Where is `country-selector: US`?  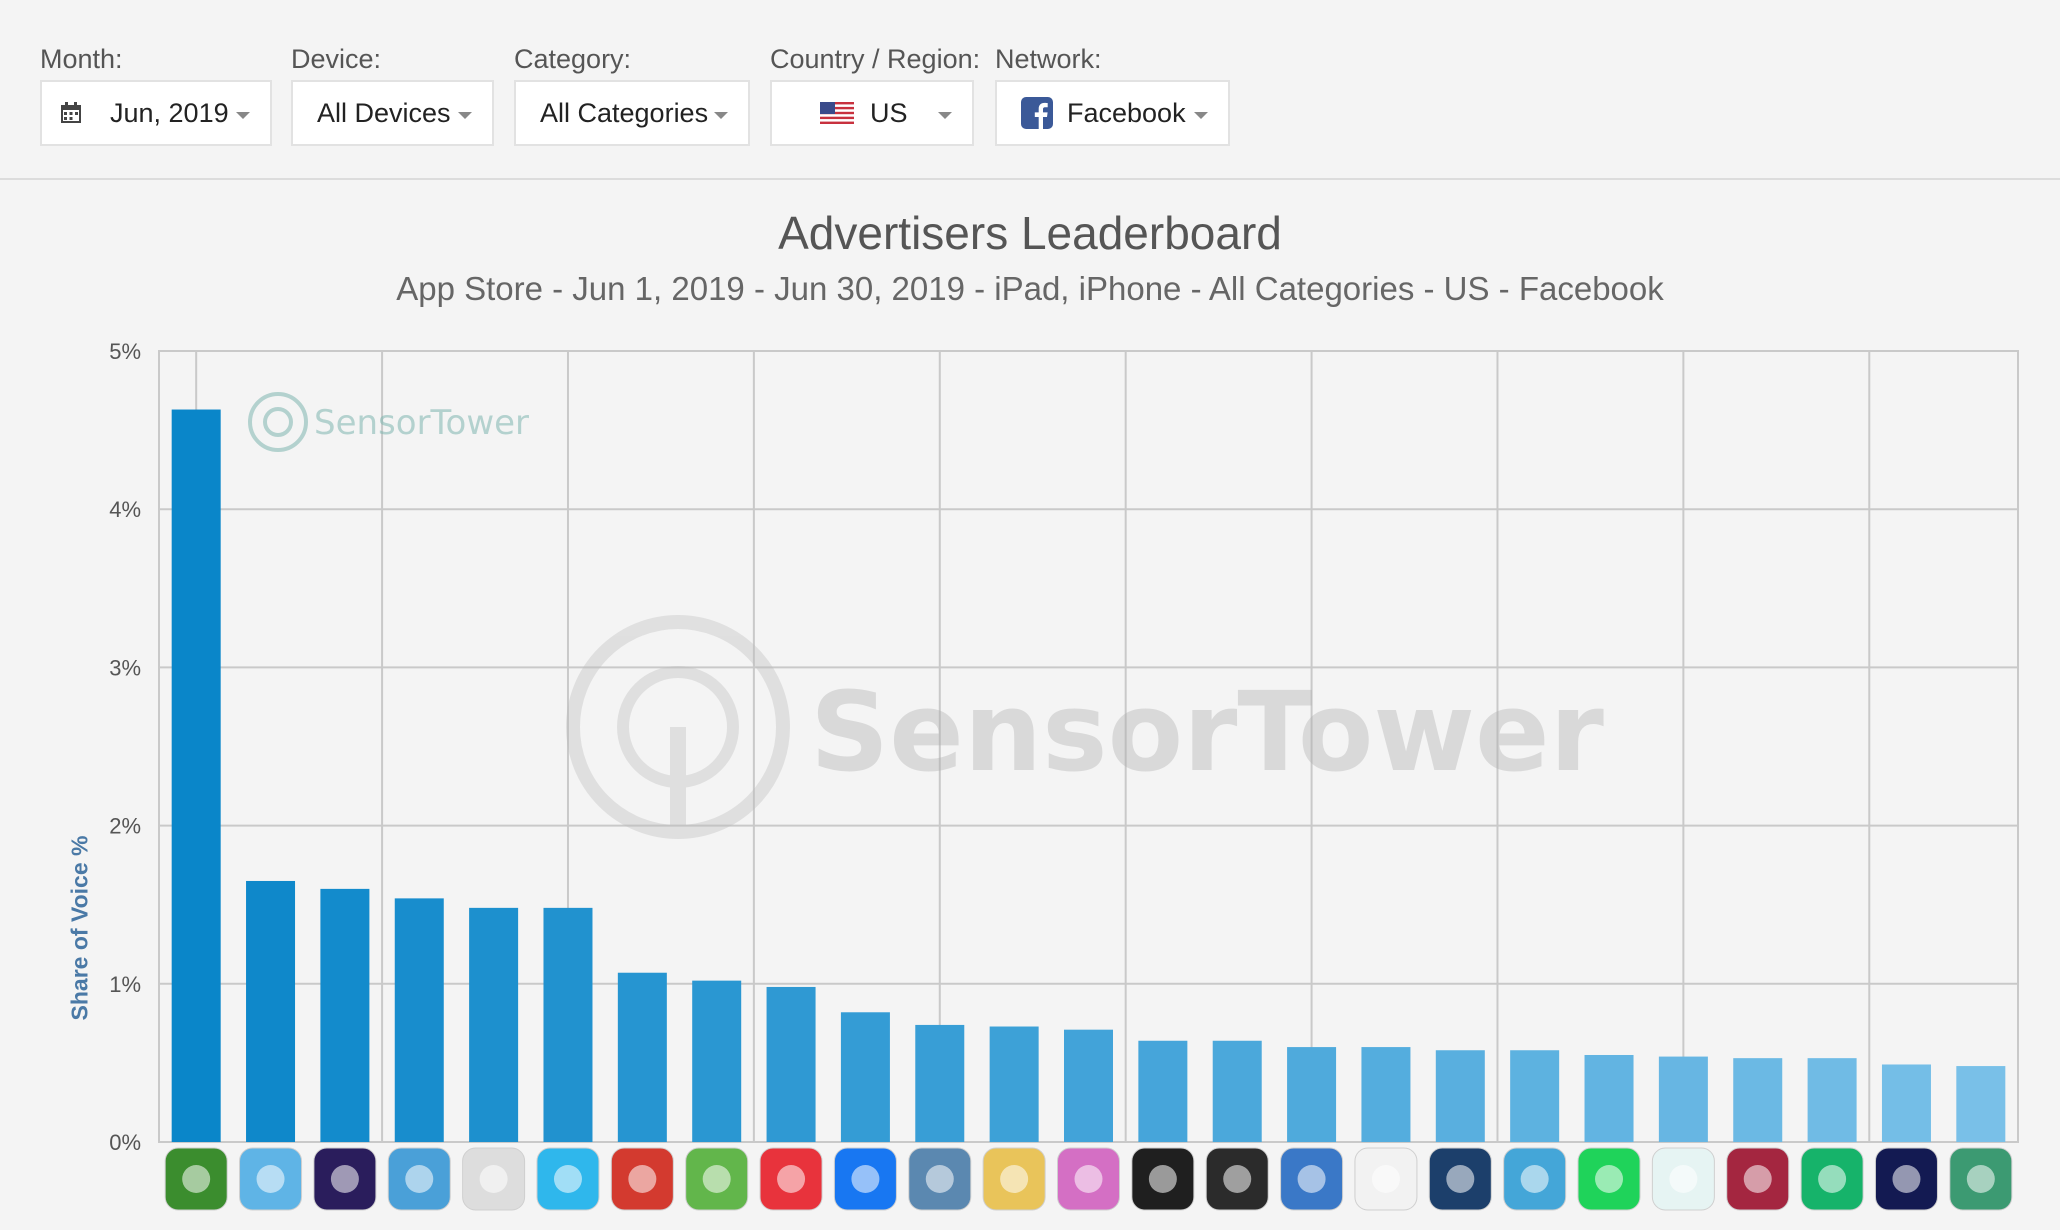
country-selector: US is located at coordinates (872, 113).